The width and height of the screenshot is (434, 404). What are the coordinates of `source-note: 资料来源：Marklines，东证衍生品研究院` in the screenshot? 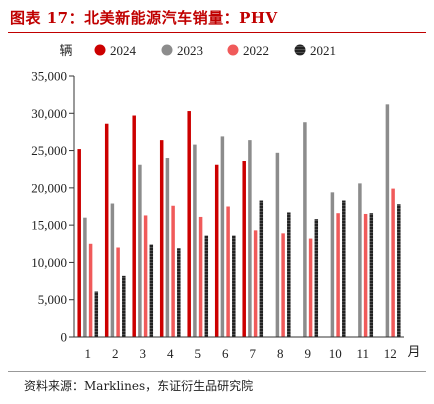 It's located at (139, 386).